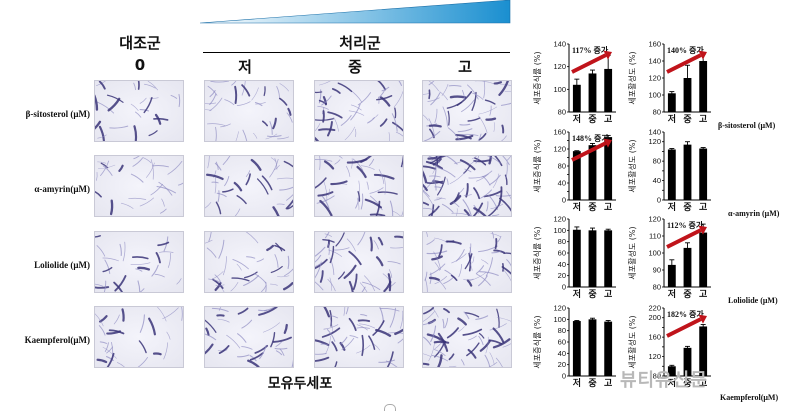 The width and height of the screenshot is (792, 411). Describe the element at coordinates (654, 317) in the screenshot. I see `y-tick-label: 200` at that location.